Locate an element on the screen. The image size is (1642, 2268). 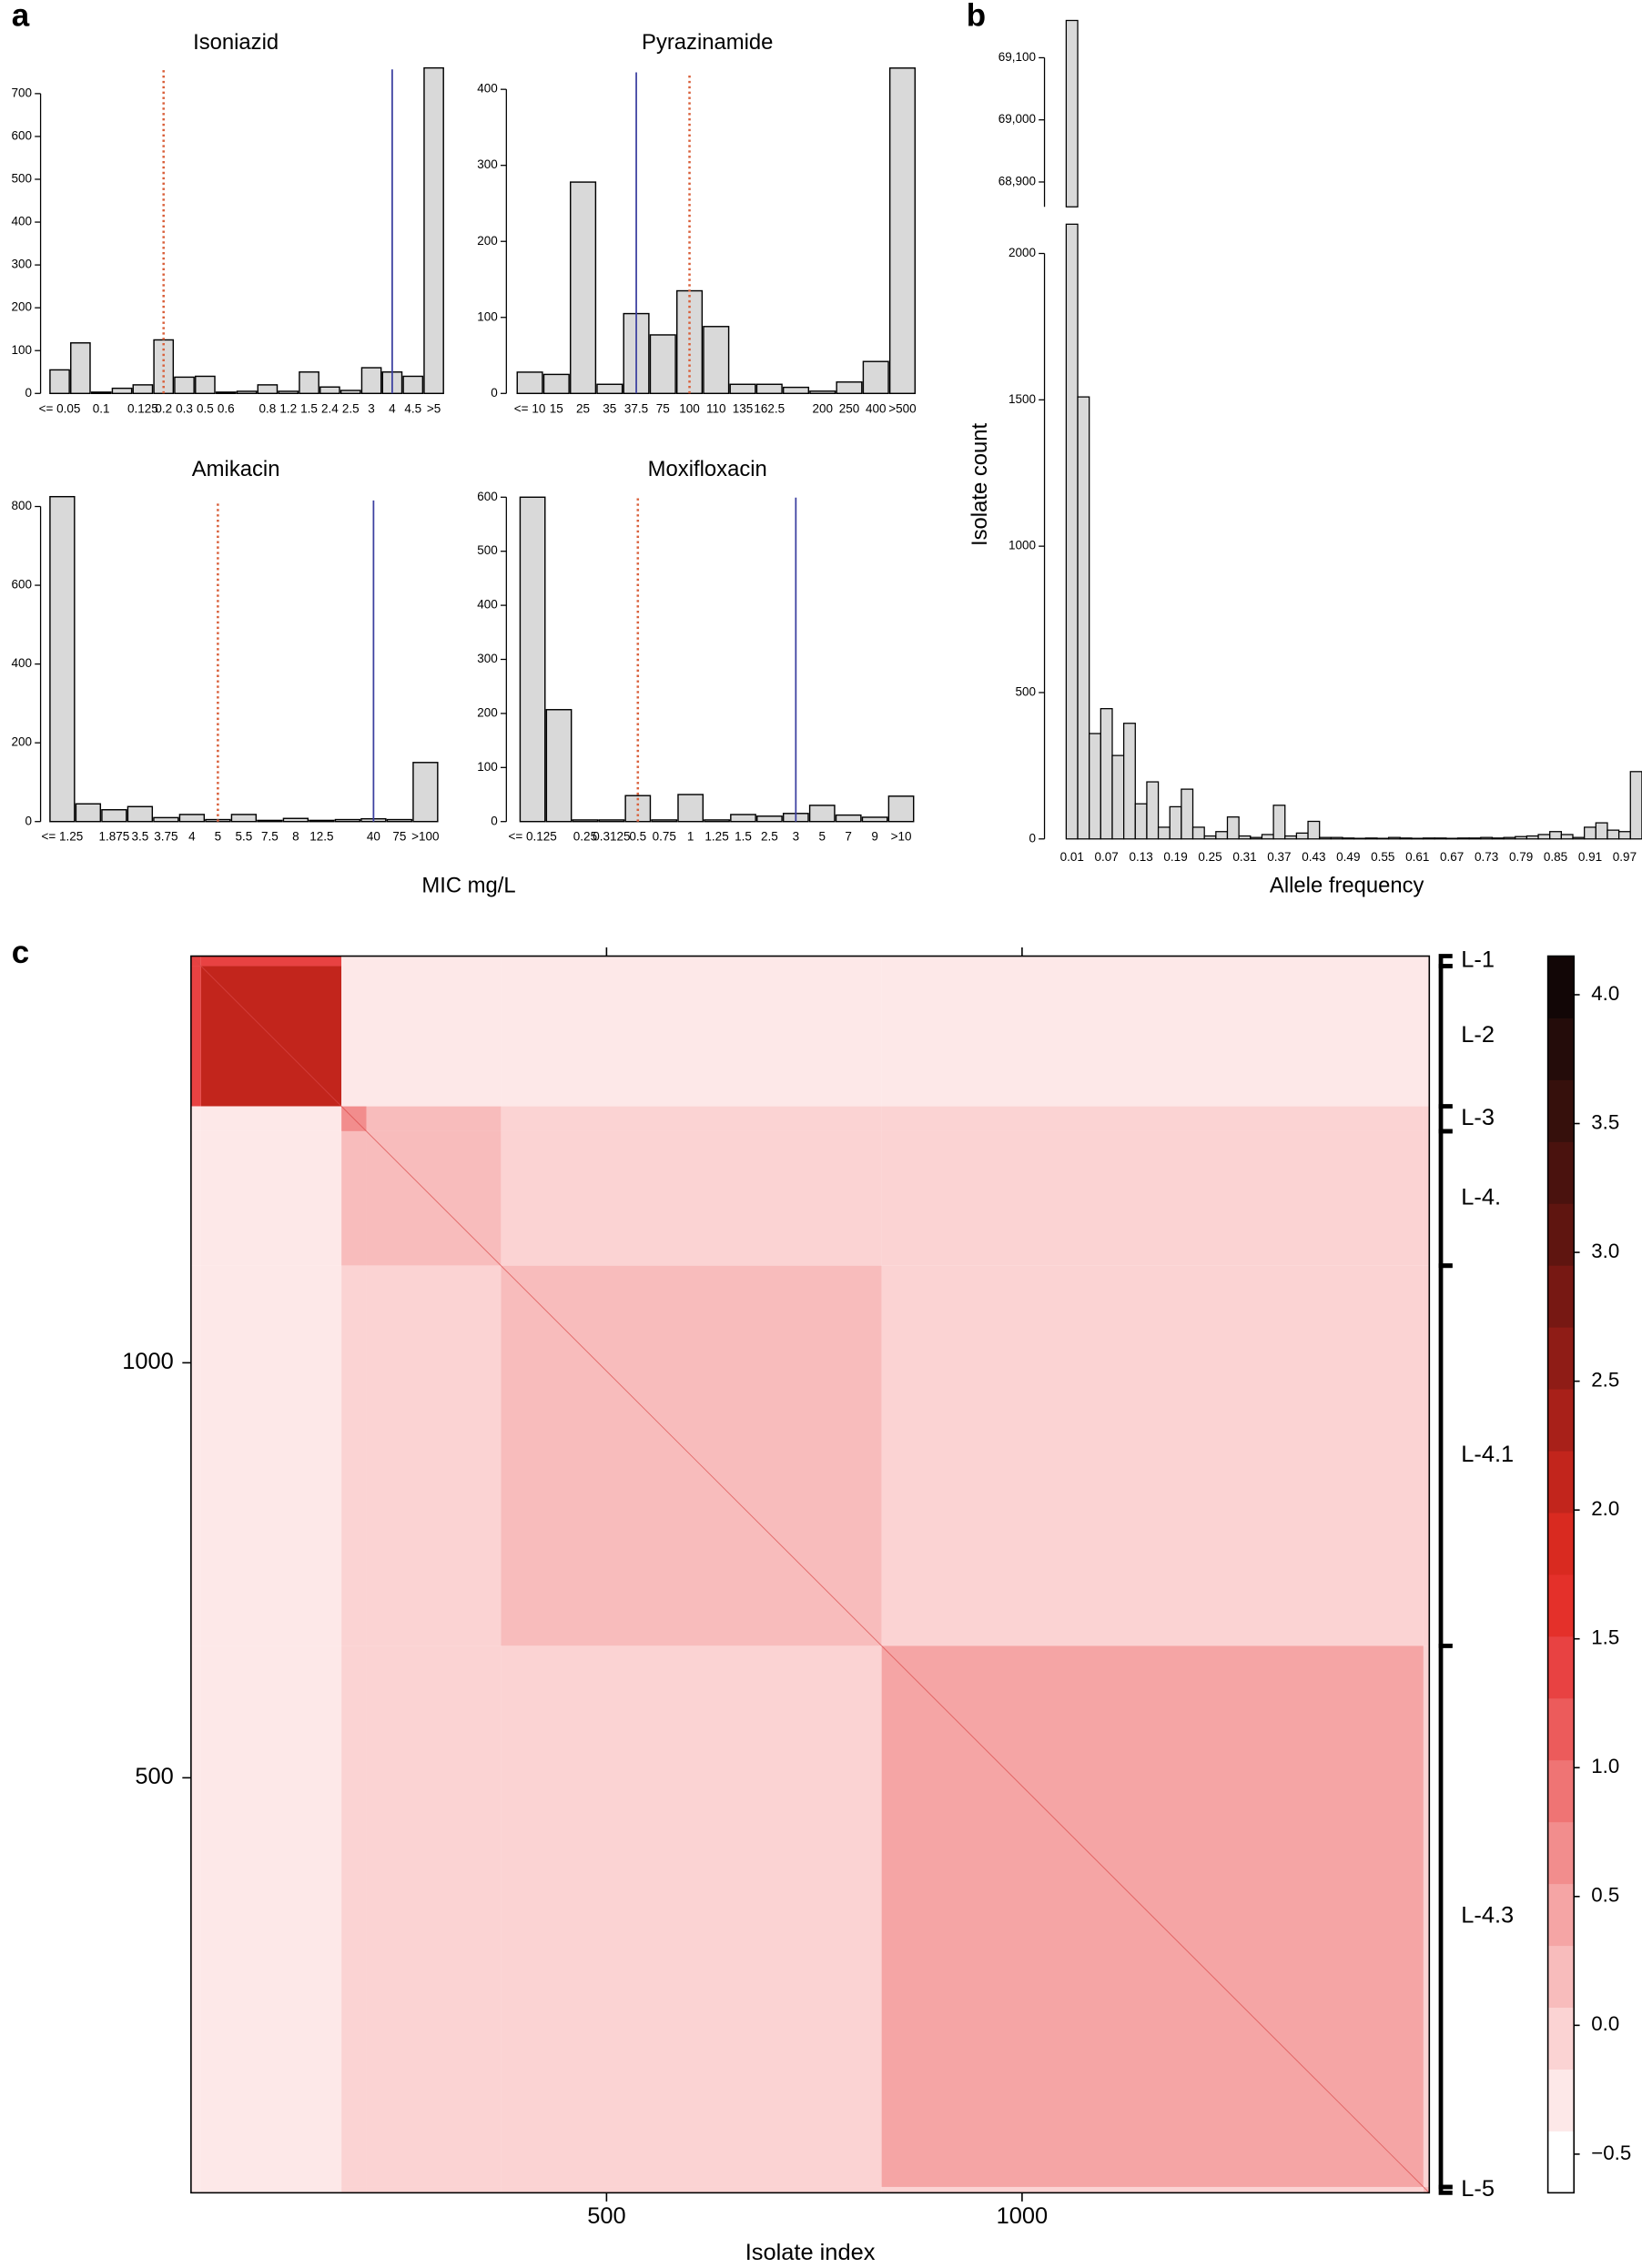
colorbar-tick-label: −0.5 is located at coordinates (1611, 2152).